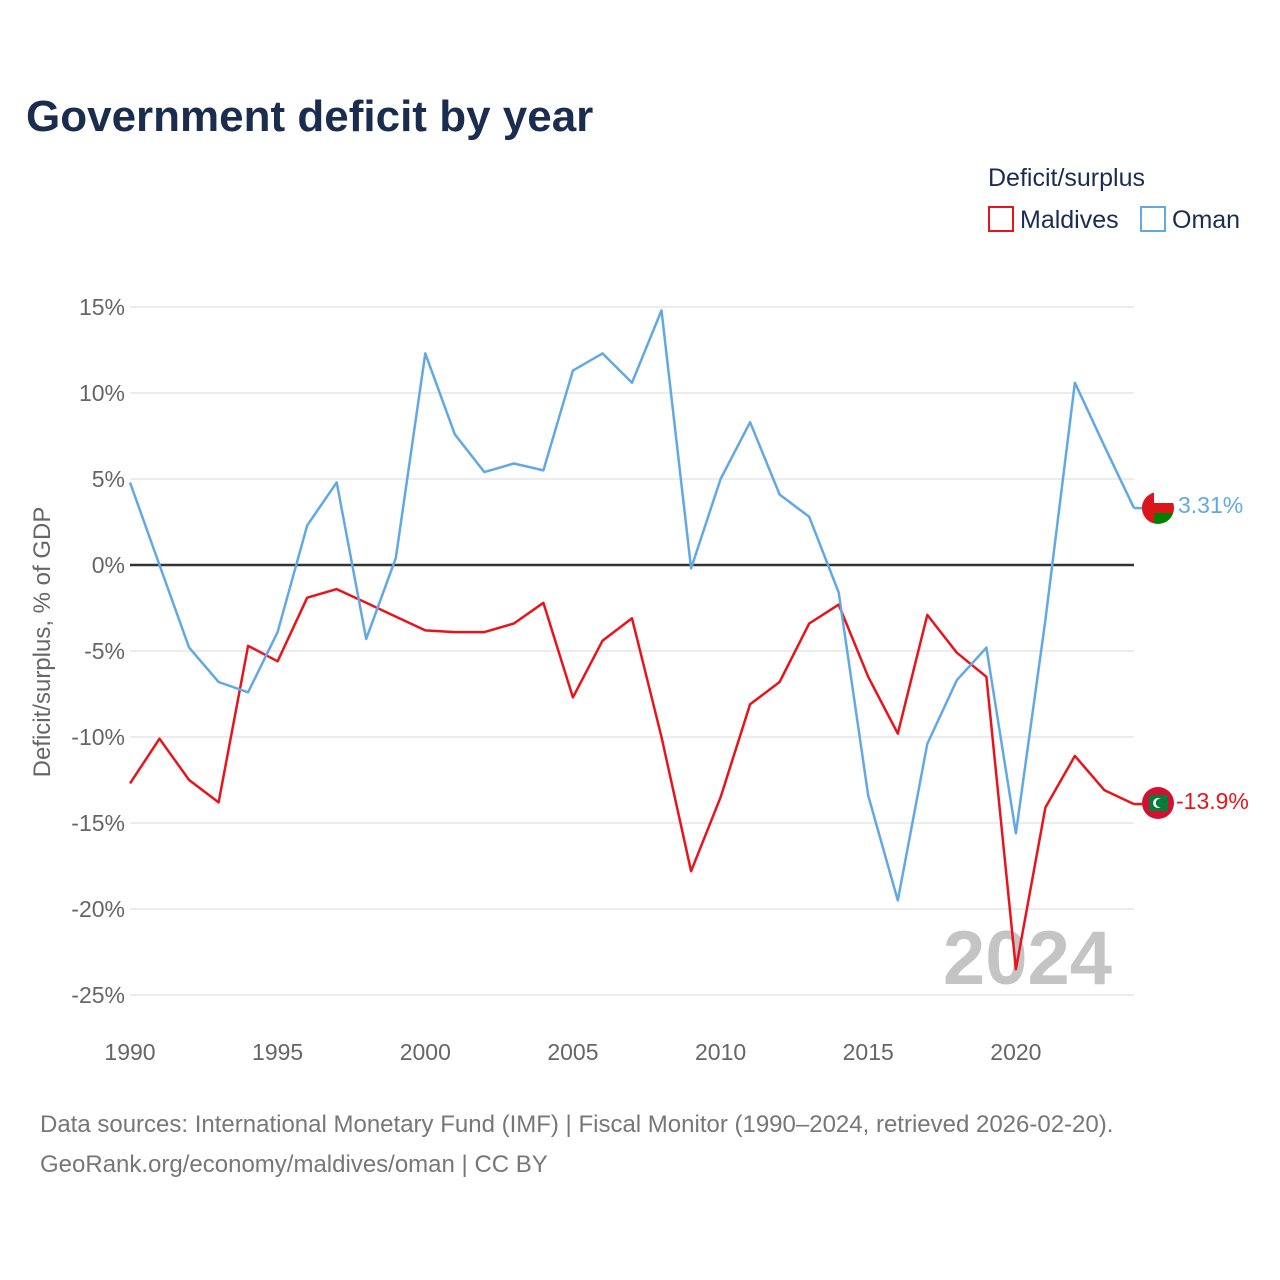  Describe the element at coordinates (42, 642) in the screenshot. I see `y-axis-label: Deficit/surplus, % of GDP` at that location.